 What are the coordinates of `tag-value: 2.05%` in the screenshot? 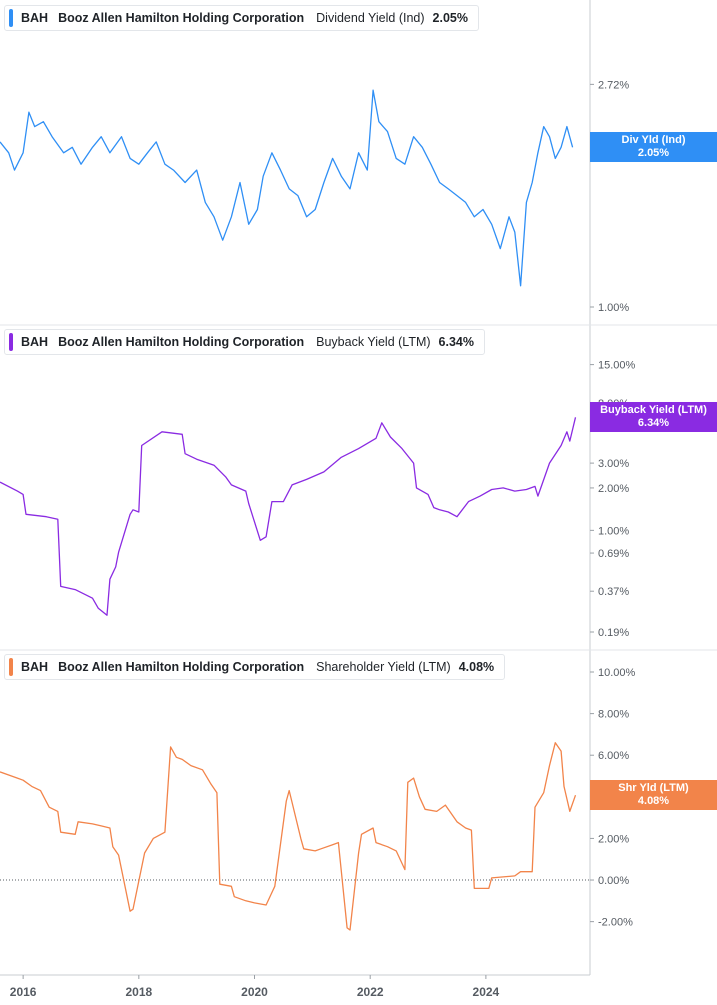 It's located at (653, 153).